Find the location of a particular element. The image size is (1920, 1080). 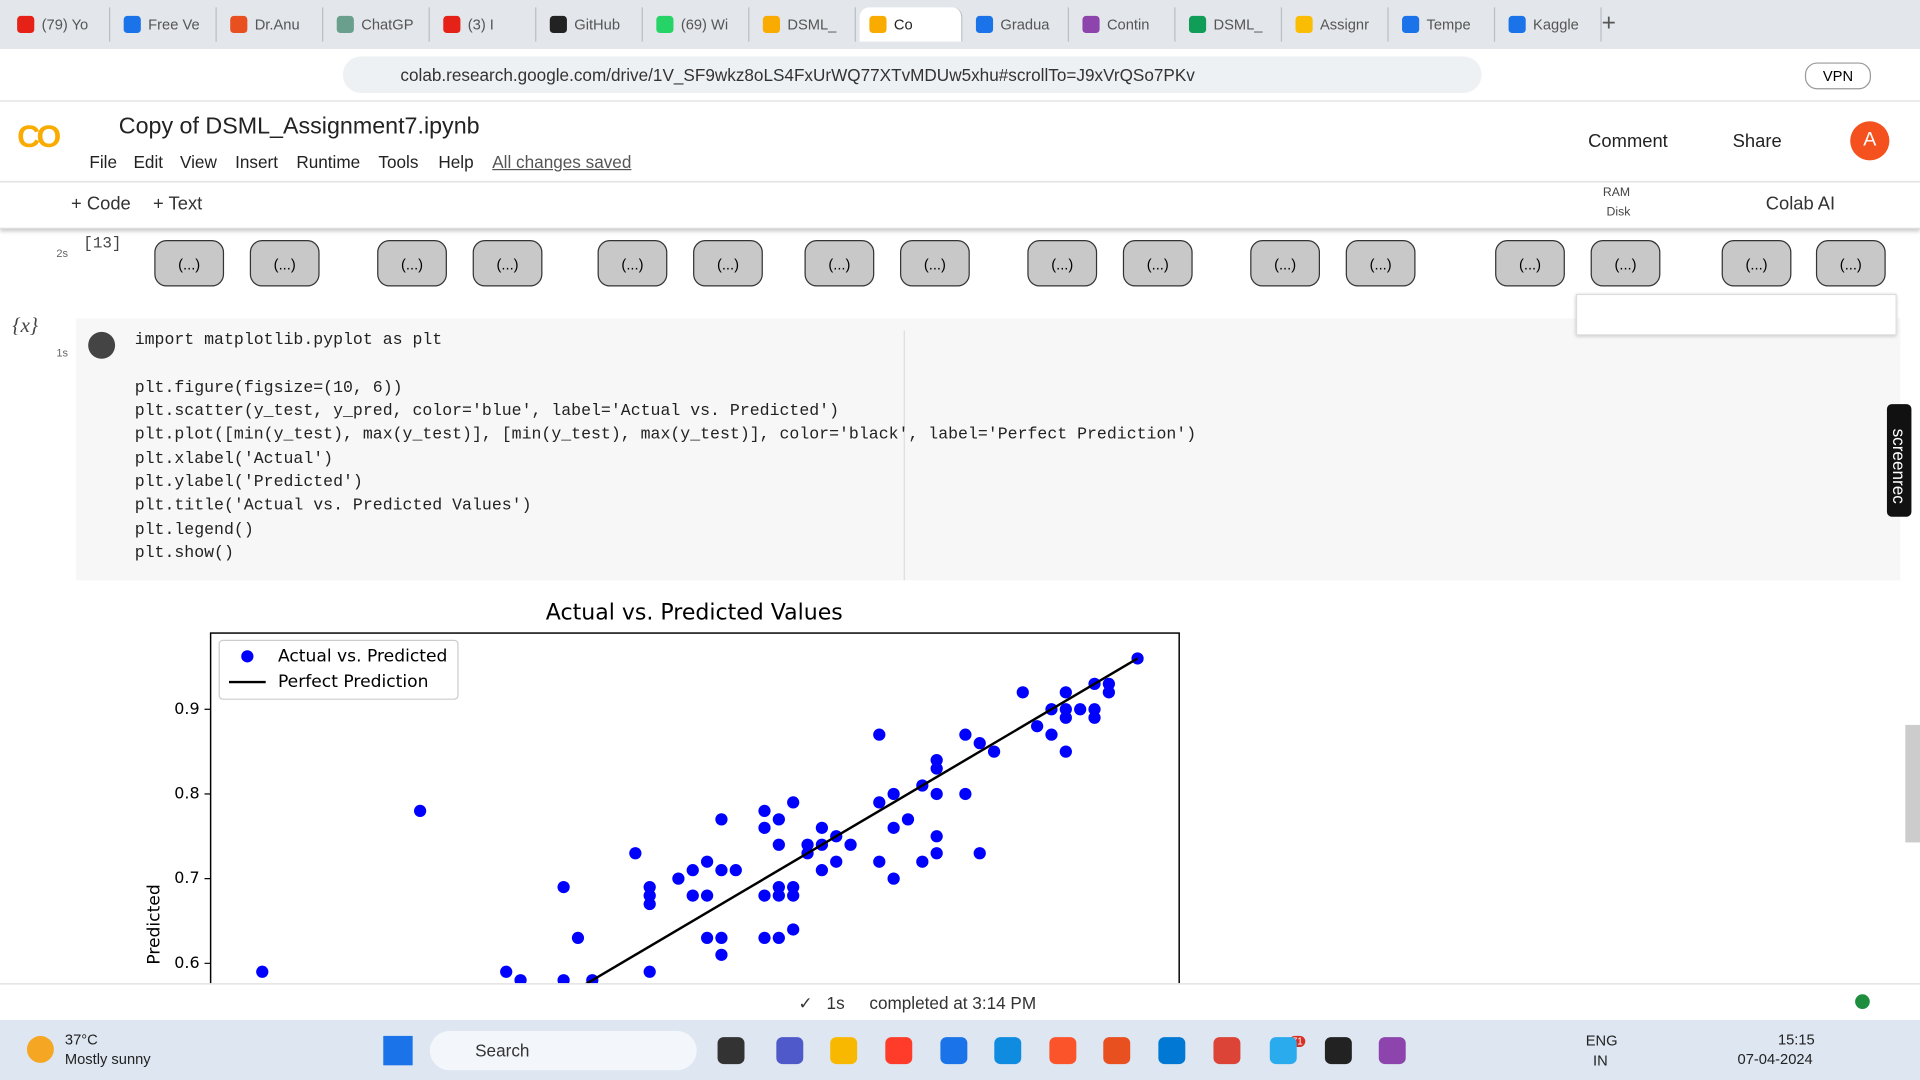

add-code: + Code is located at coordinates (101, 204).